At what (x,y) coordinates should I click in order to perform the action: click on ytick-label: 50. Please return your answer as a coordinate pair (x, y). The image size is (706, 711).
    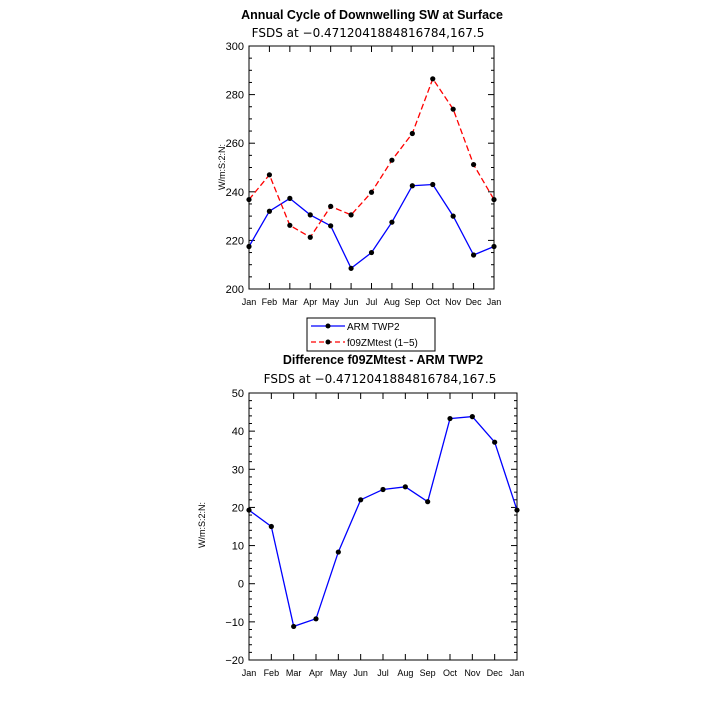
    Looking at the image, I should click on (238, 394).